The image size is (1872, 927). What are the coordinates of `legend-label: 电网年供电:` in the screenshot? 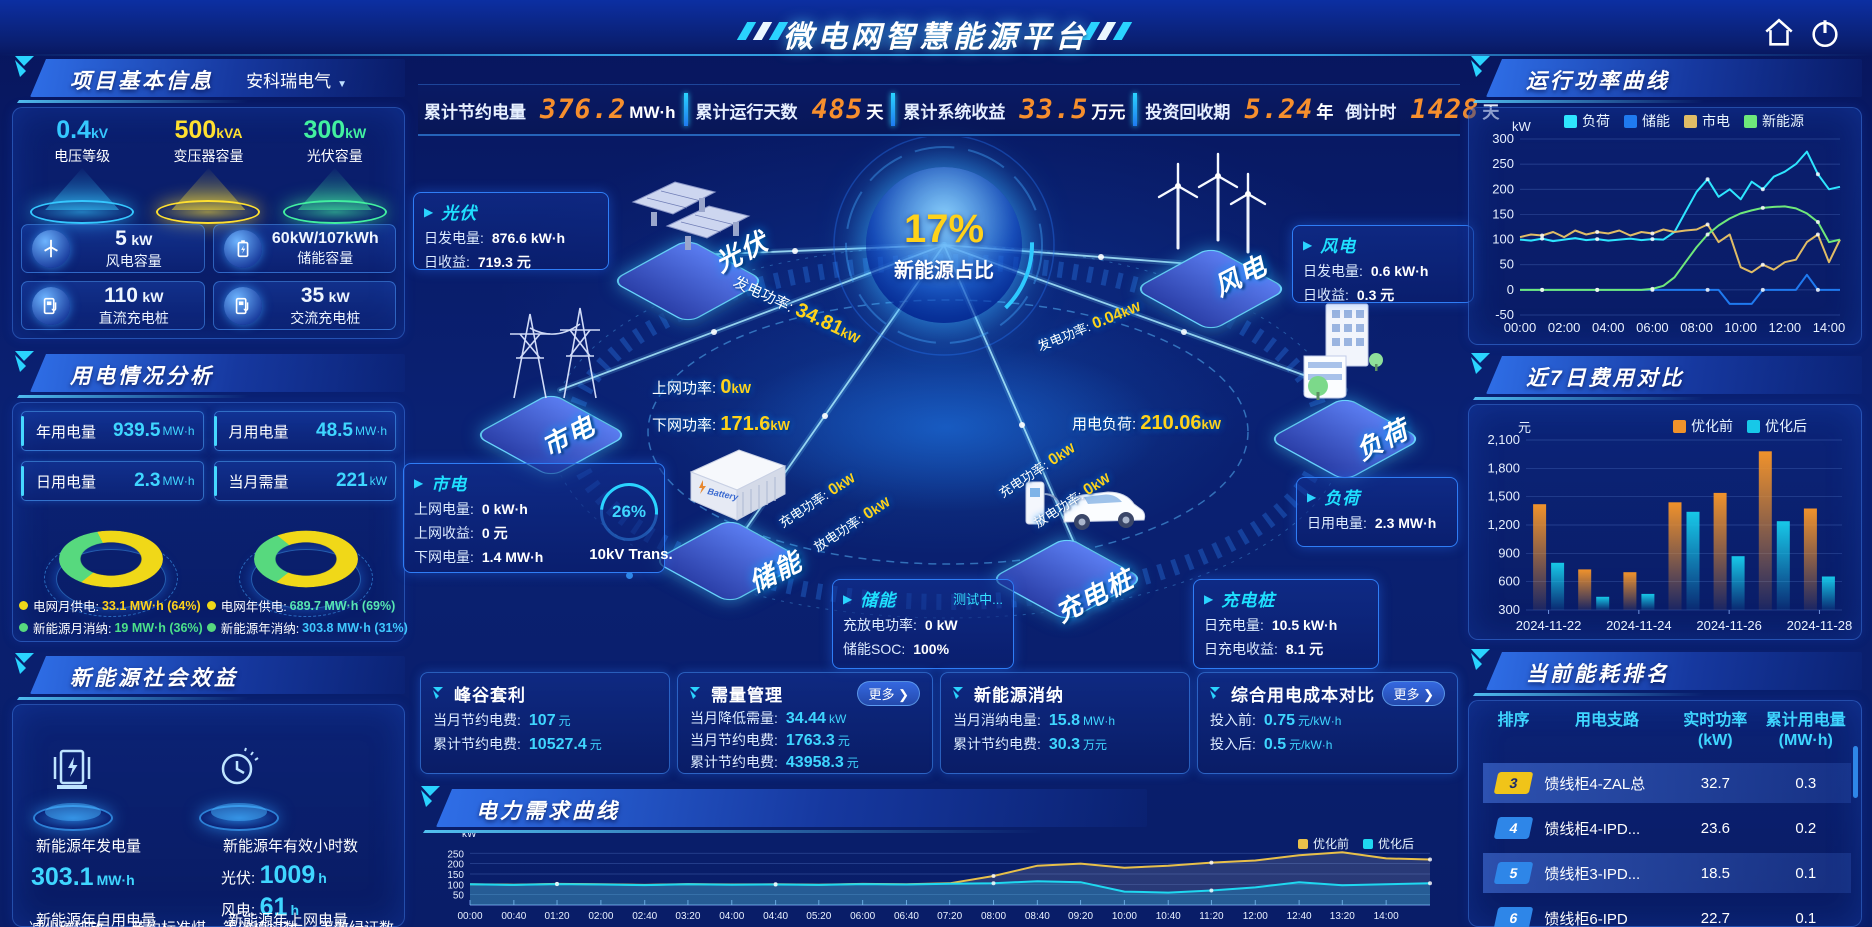 It's located at (253, 607).